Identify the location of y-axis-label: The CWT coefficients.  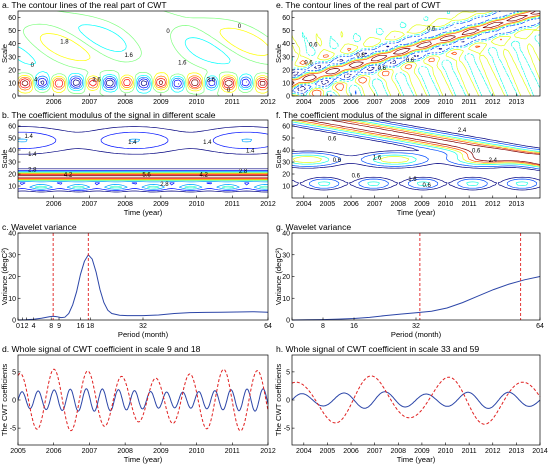
(278, 400).